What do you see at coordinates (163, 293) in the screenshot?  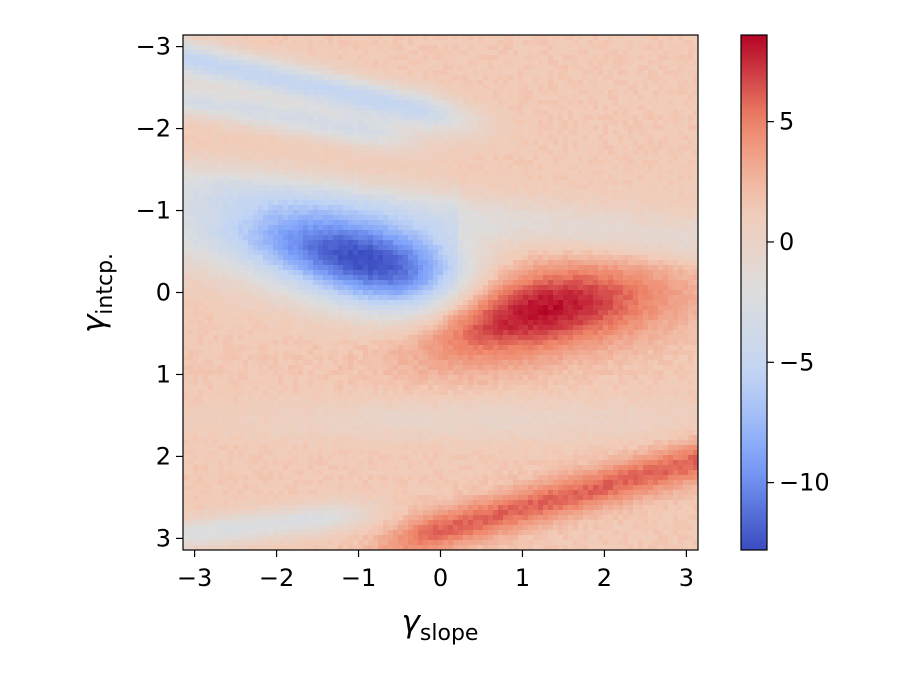 I see `y-tick-label: 0` at bounding box center [163, 293].